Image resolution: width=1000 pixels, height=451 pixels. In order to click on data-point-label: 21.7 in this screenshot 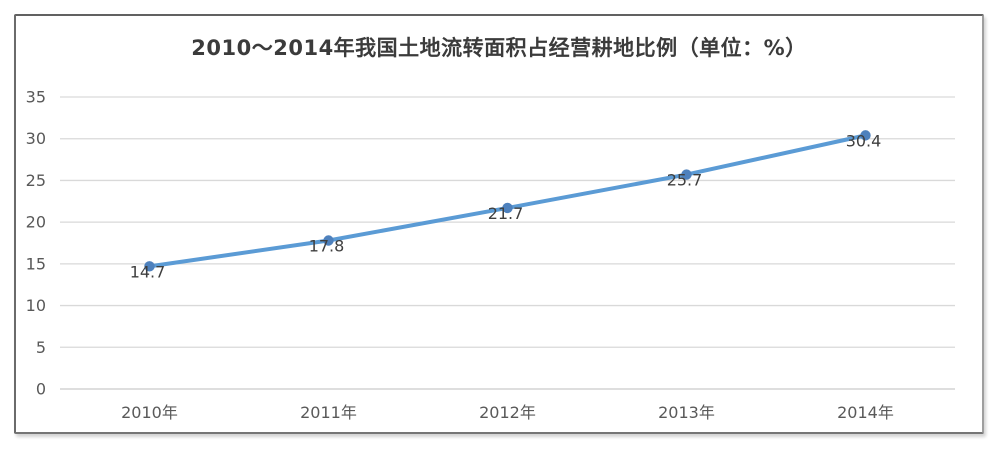, I will do `click(506, 213)`.